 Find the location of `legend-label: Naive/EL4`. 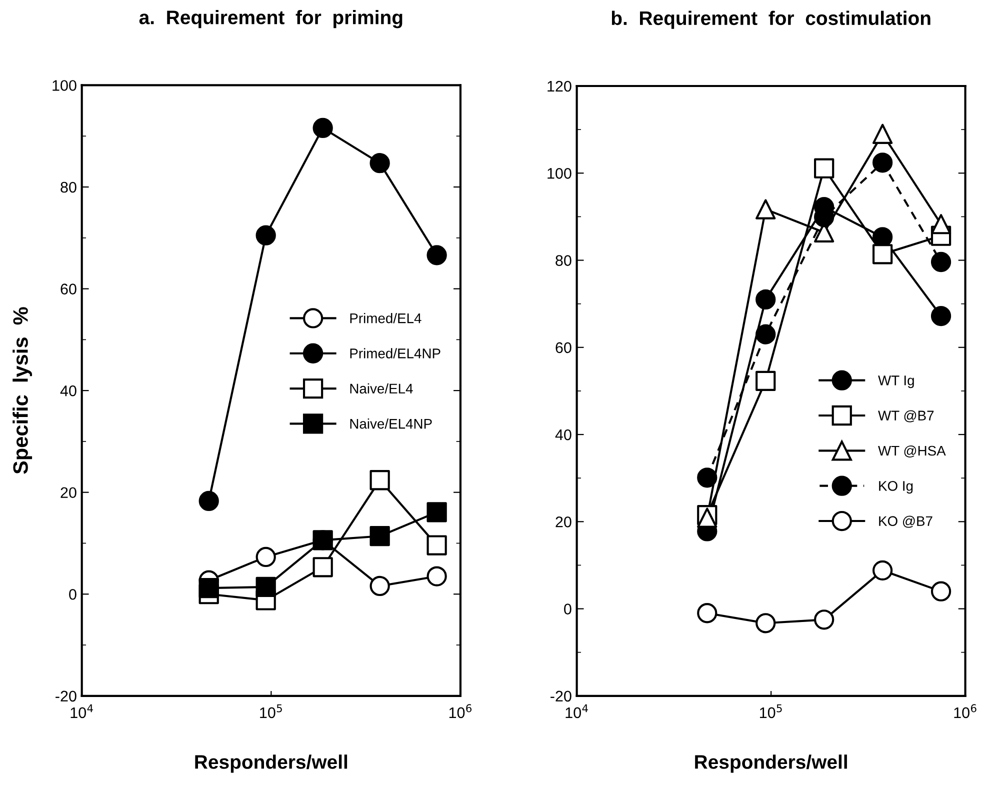

legend-label: Naive/EL4 is located at coordinates (381, 388).